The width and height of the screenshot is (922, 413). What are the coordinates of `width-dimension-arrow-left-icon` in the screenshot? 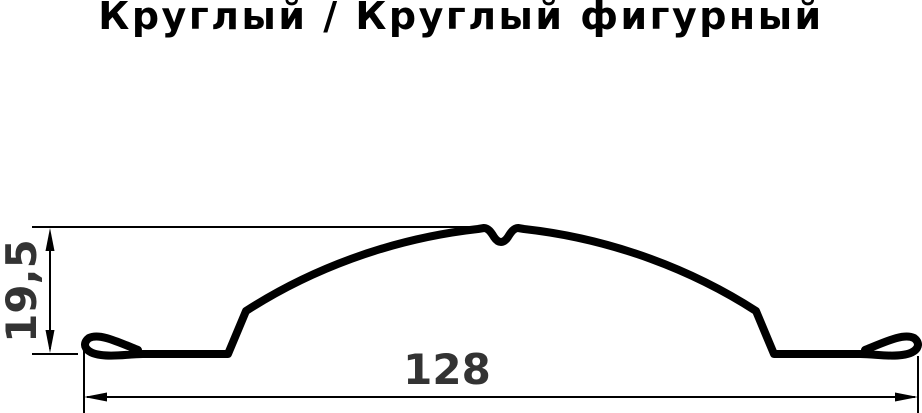 It's located at (95, 397).